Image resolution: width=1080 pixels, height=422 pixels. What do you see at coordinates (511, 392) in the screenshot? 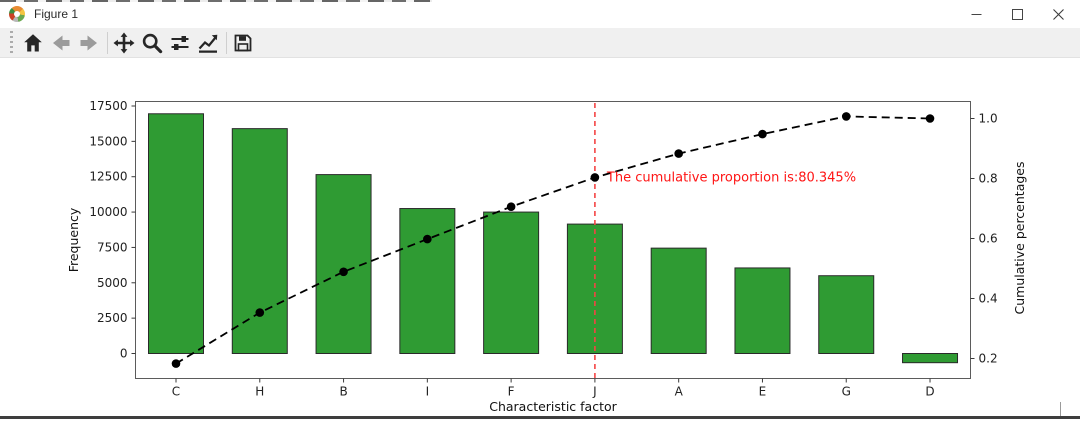
I see `x-tick-label: F` at bounding box center [511, 392].